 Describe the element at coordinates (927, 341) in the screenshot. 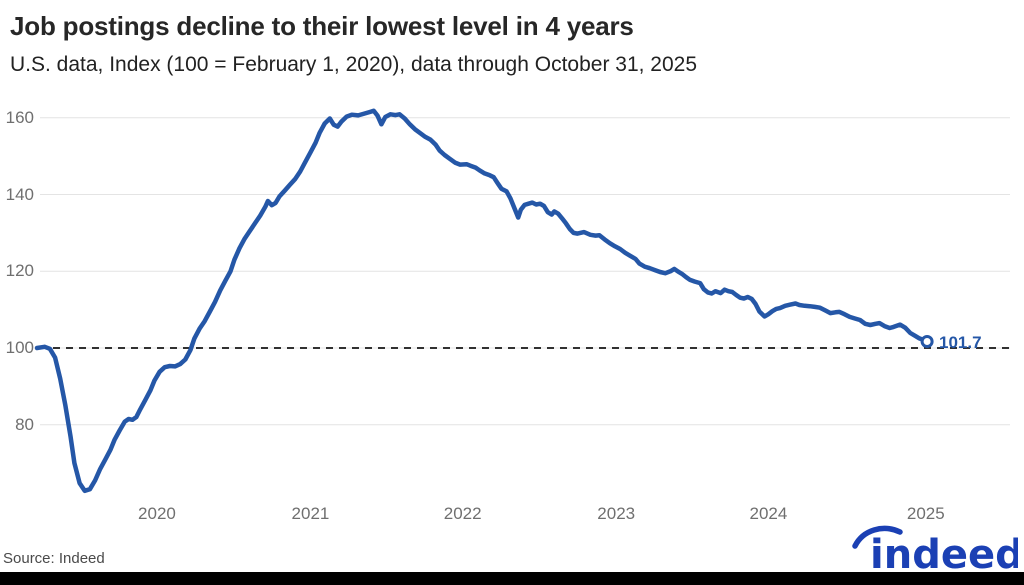

I see `endpoint-marker` at that location.